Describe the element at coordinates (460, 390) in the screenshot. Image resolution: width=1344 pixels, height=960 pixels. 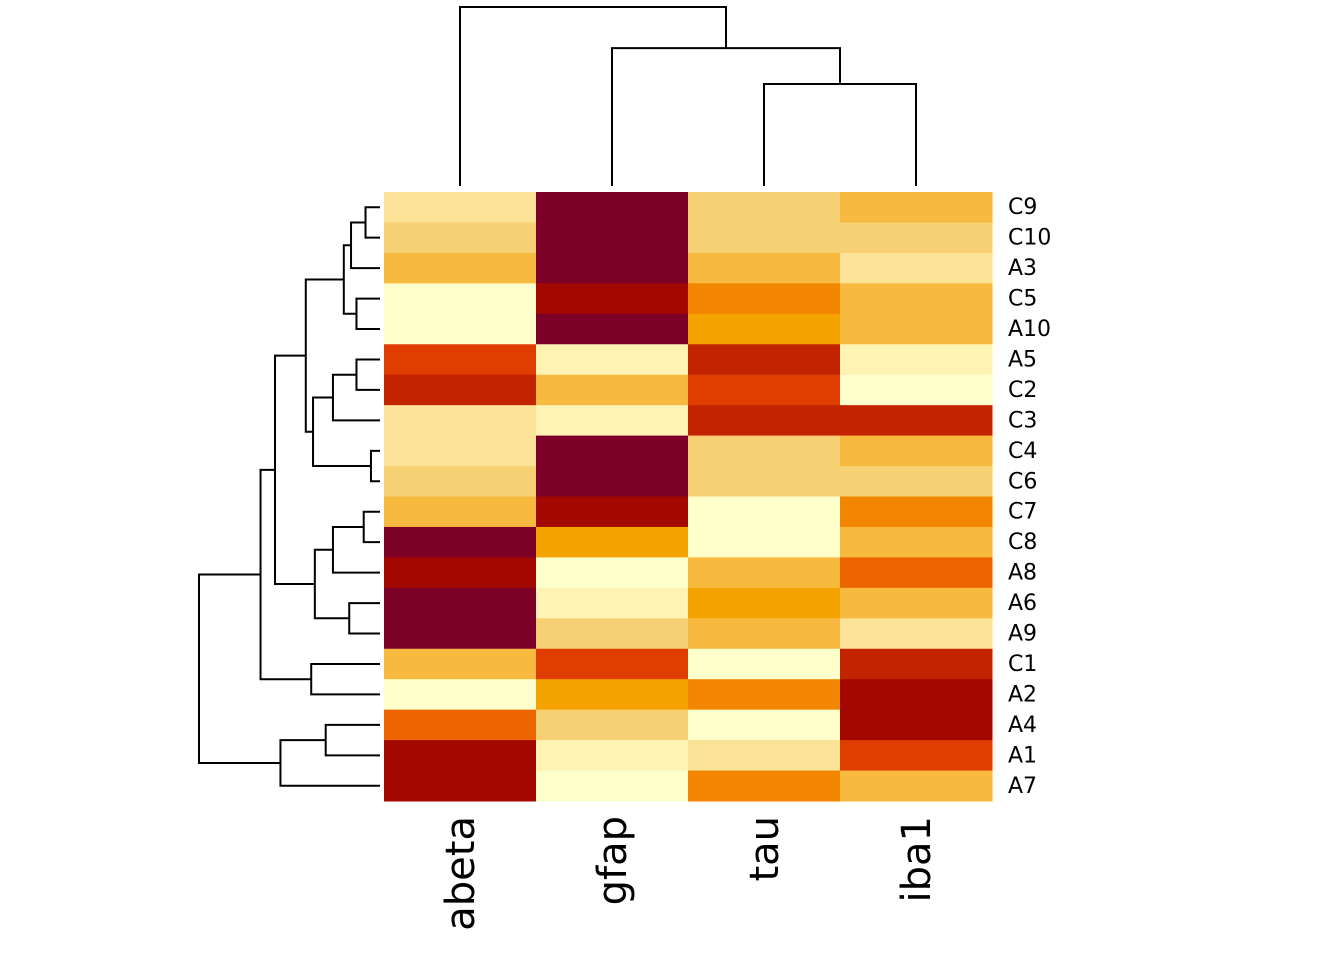
I see `heatmap-cell-C2-abeta` at that location.